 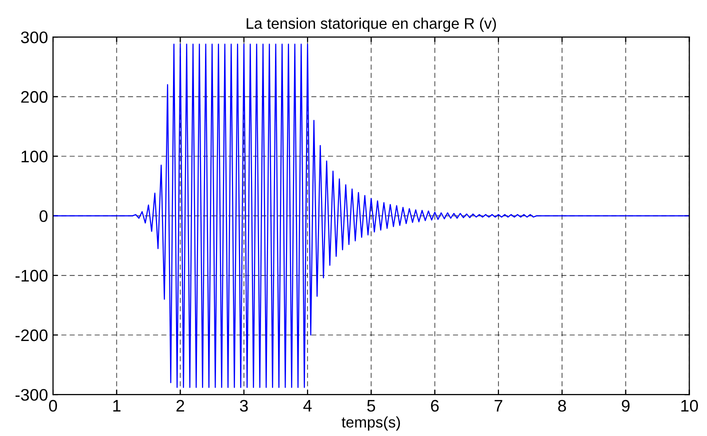 I want to click on x-tick-label: 8, so click(x=562, y=406).